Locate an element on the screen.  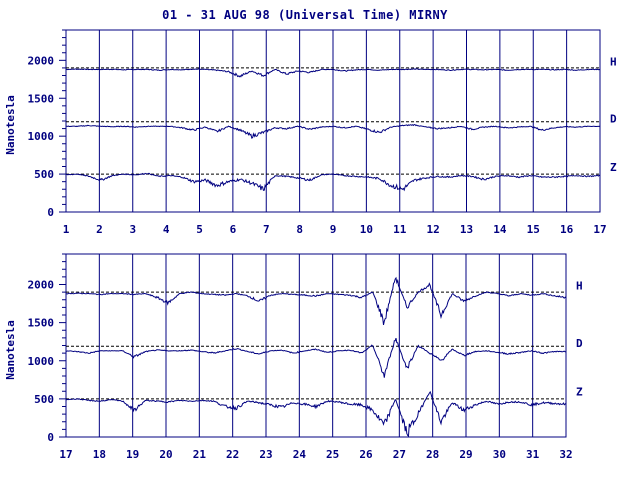
x-tick-label: 28 is located at coordinates (432, 454).